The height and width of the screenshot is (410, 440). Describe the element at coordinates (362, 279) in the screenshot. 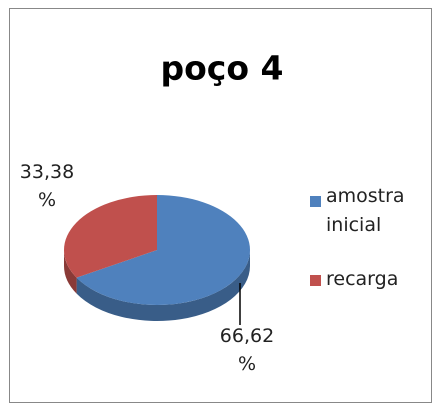

I see `legend-label: recarga` at that location.